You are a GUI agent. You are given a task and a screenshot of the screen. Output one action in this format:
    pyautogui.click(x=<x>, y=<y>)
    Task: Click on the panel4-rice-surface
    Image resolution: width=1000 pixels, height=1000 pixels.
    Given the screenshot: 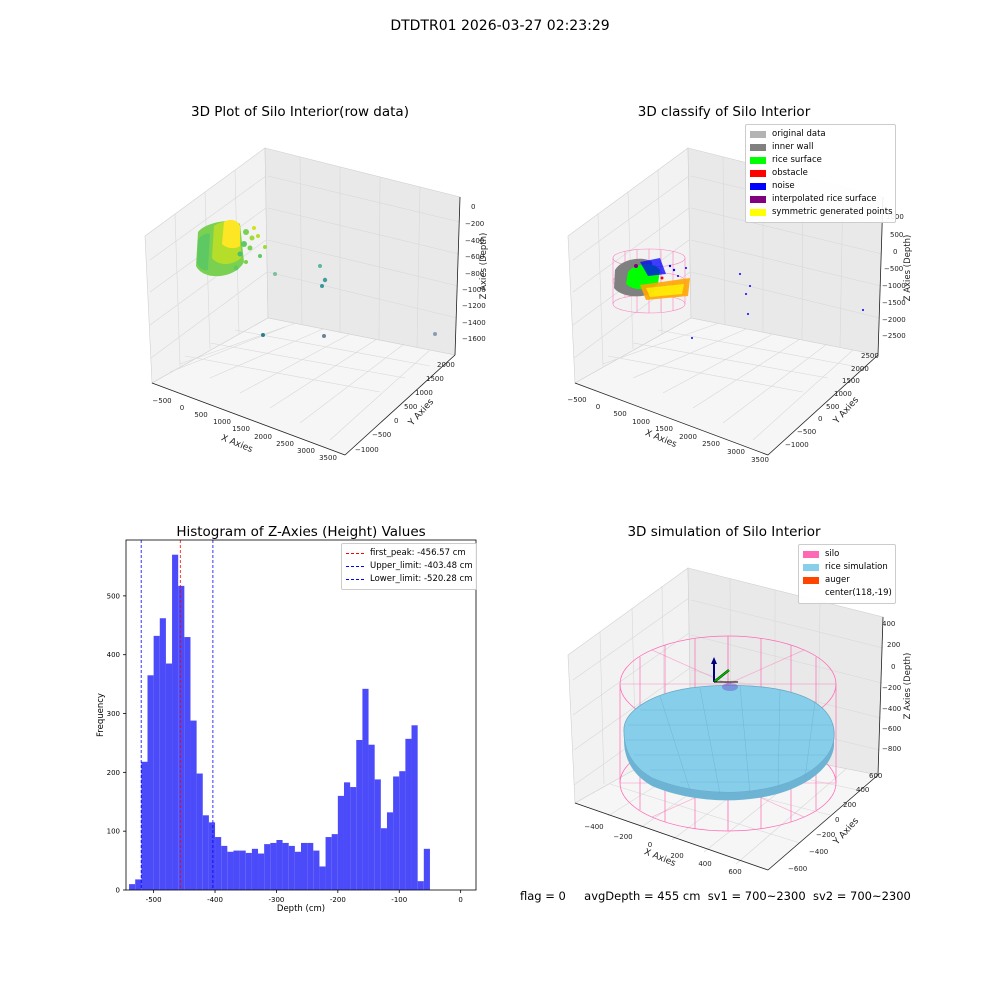 What is the action you would take?
    pyautogui.click(x=729, y=742)
    